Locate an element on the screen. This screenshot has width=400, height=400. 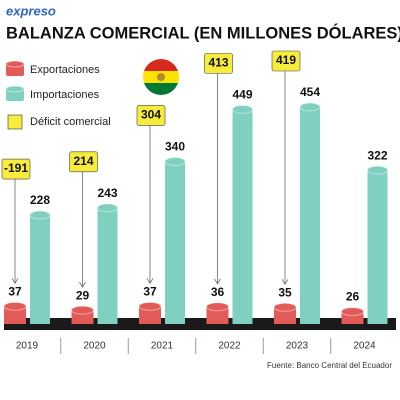
x-tick-label: 2021 is located at coordinates (162, 346).